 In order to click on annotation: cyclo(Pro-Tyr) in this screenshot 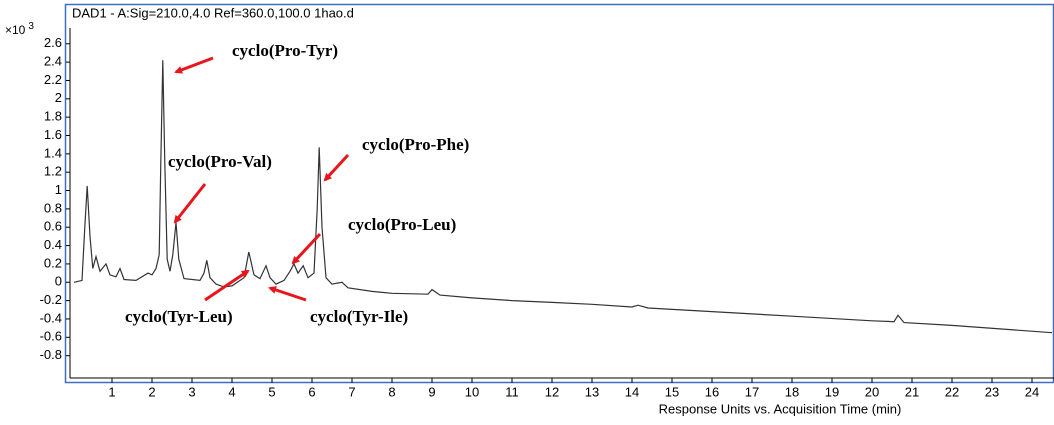, I will do `click(285, 50)`.